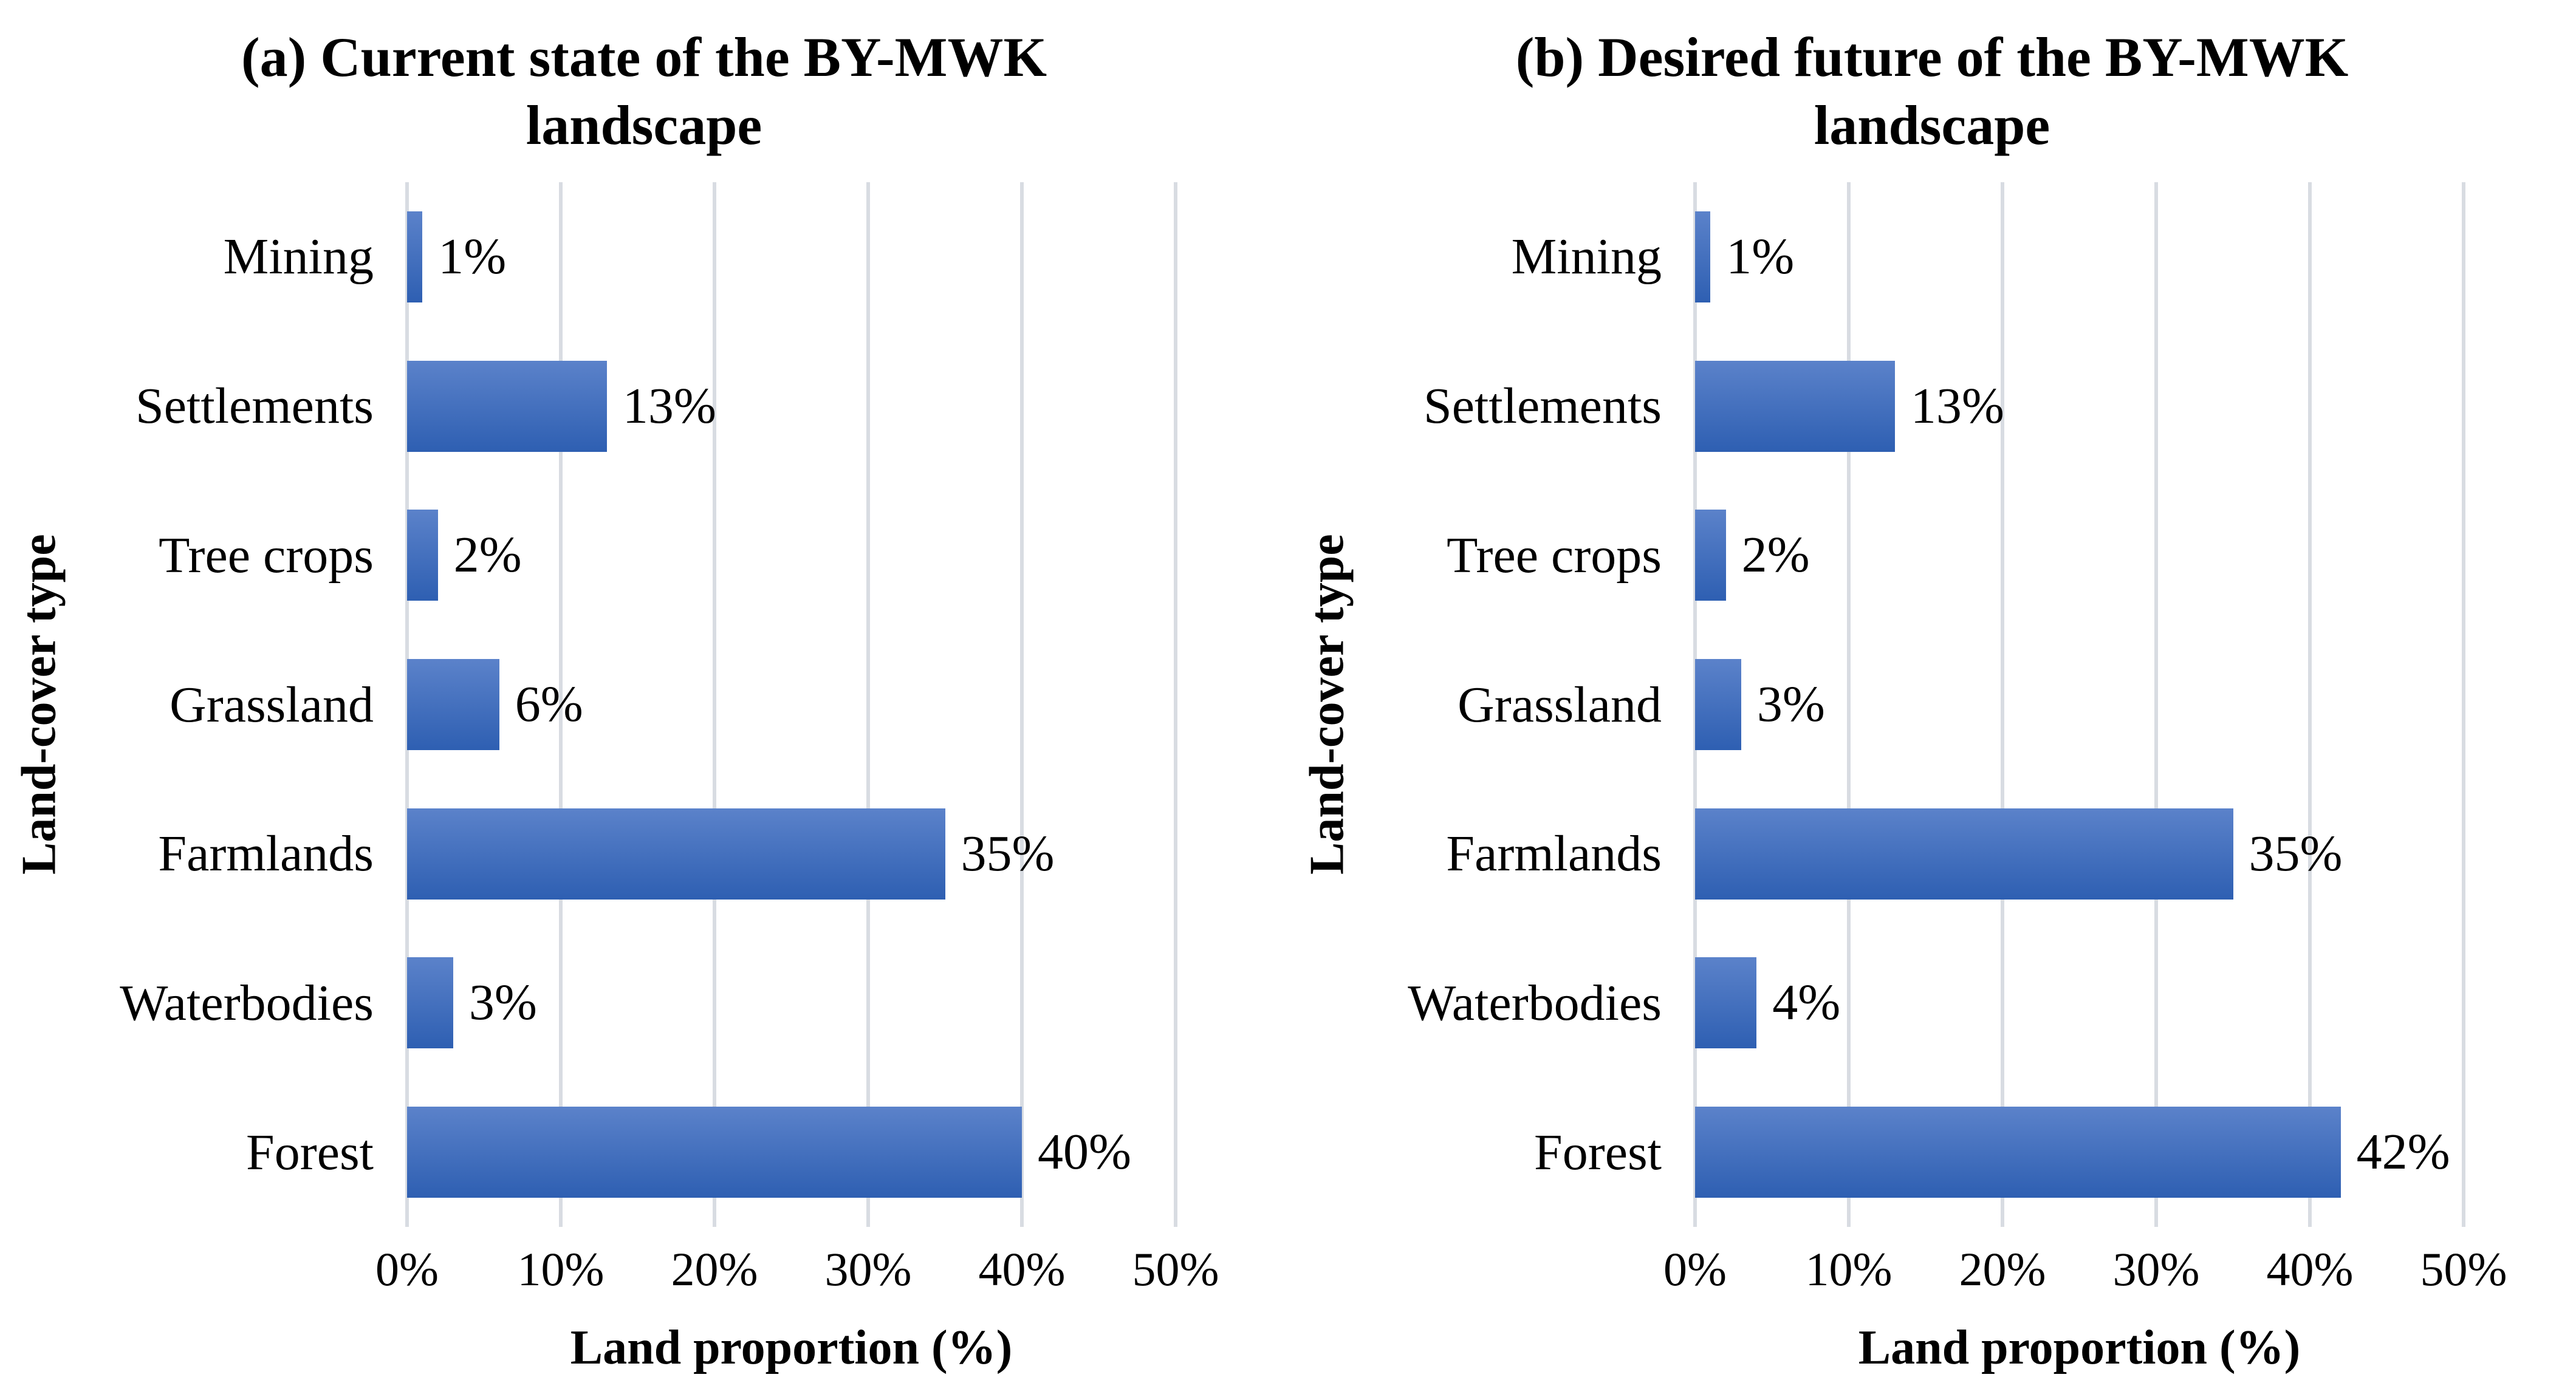 Image resolution: width=2576 pixels, height=1400 pixels. What do you see at coordinates (1084, 1152) in the screenshot?
I see `value-label: 40%` at bounding box center [1084, 1152].